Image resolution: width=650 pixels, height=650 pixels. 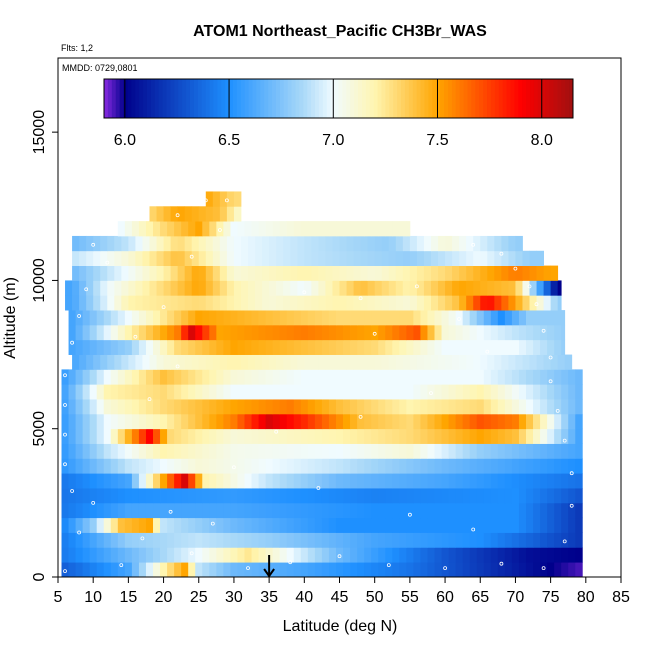 What do you see at coordinates (164, 597) in the screenshot?
I see `x-tick-label: 20` at bounding box center [164, 597].